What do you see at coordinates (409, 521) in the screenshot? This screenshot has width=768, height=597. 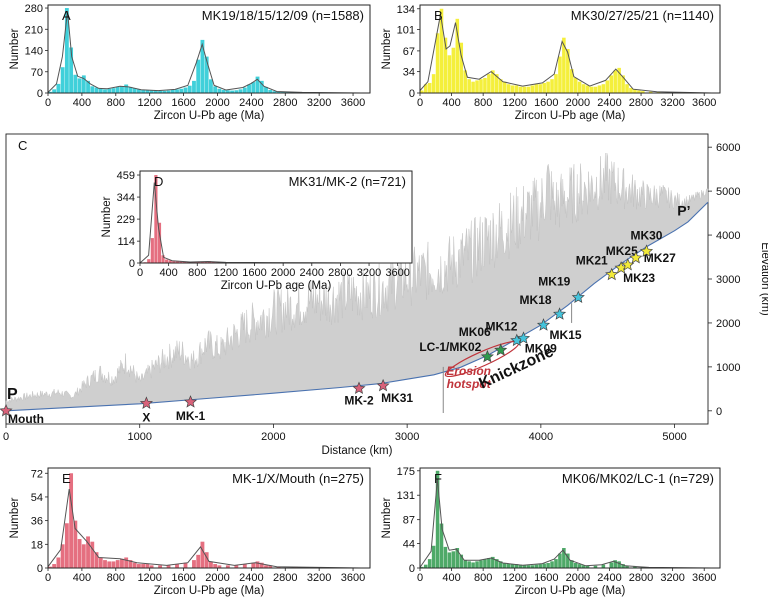 I see `y-tick-label: 87` at bounding box center [409, 521].